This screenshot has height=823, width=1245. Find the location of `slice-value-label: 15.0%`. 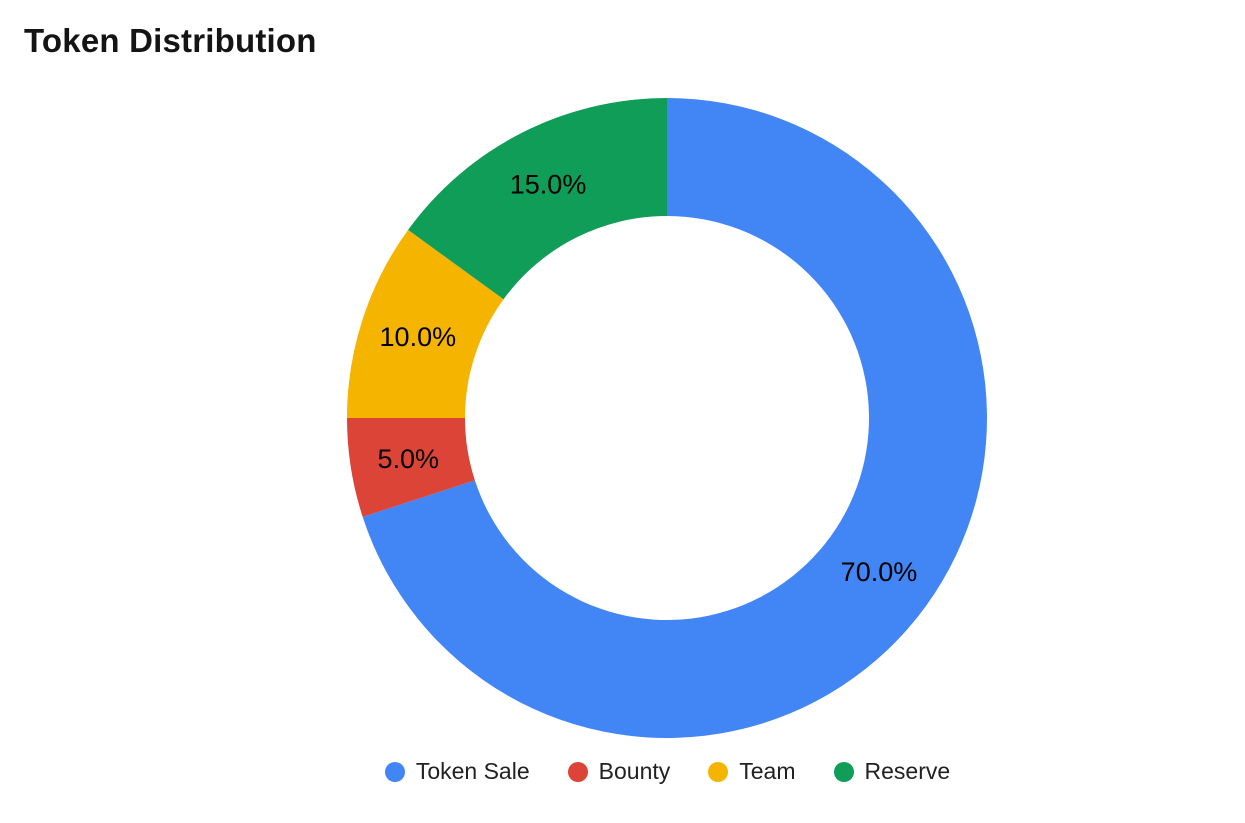

slice-value-label: 15.0% is located at coordinates (548, 185).